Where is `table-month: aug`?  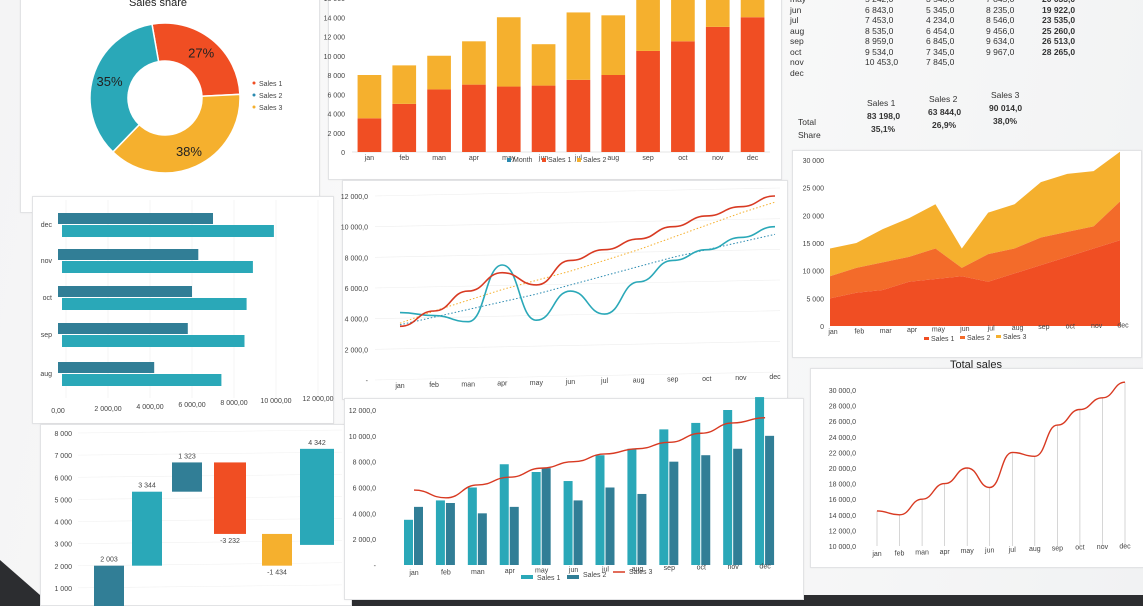 table-month: aug is located at coordinates (797, 30).